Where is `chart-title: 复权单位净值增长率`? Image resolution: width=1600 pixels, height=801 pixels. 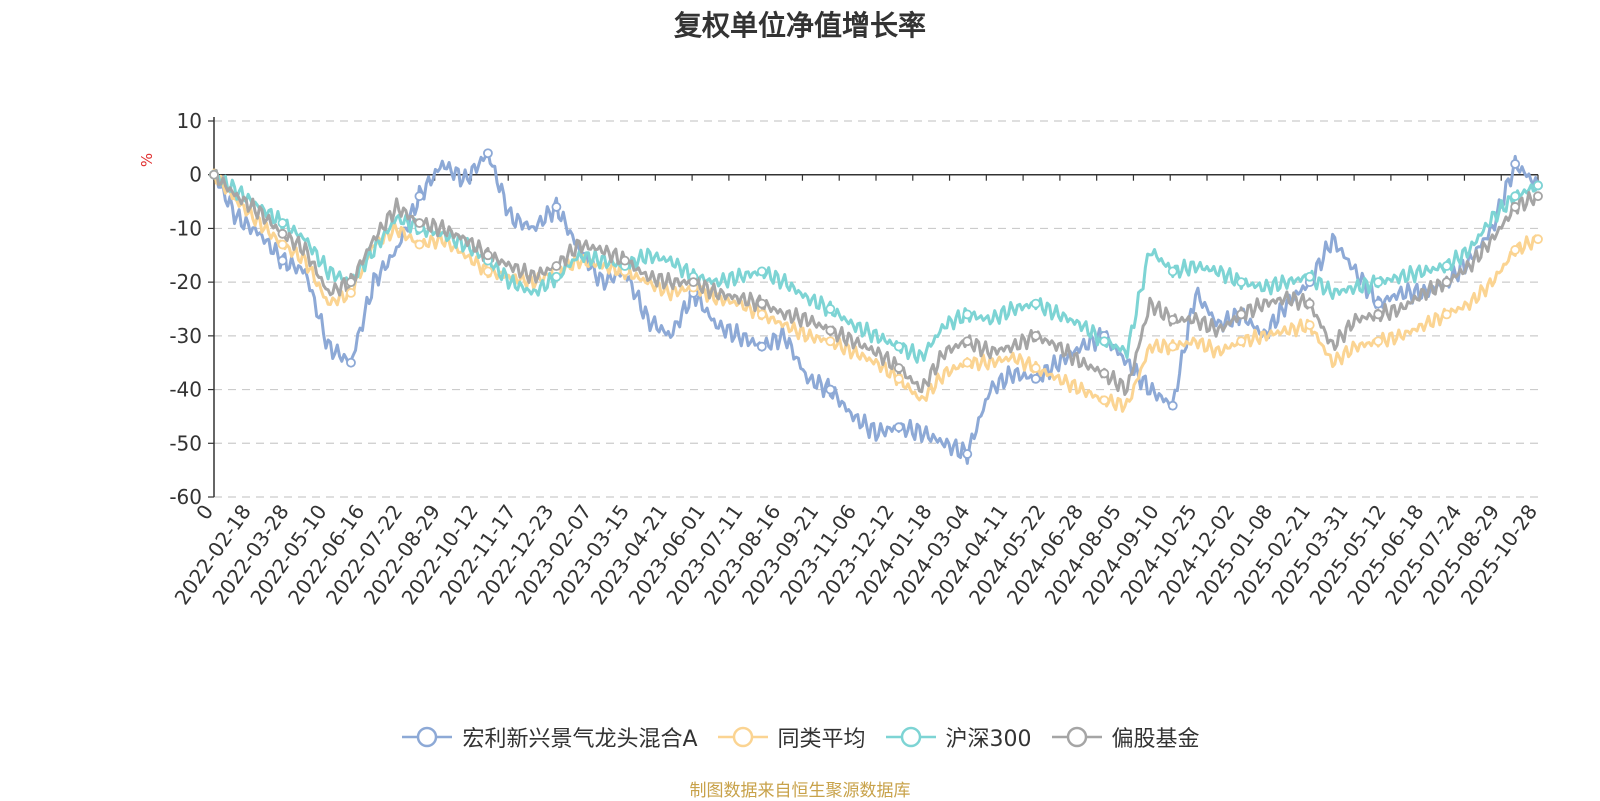
chart-title: 复权单位净值增长率 is located at coordinates (799, 25).